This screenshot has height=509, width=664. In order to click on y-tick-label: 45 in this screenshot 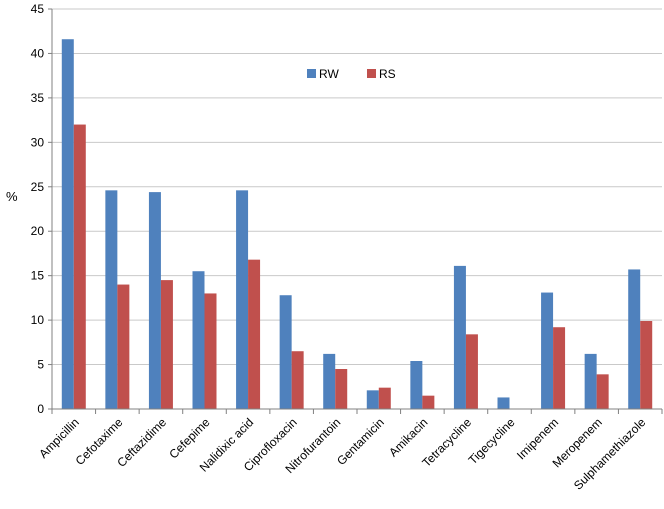, I will do `click(38, 9)`.